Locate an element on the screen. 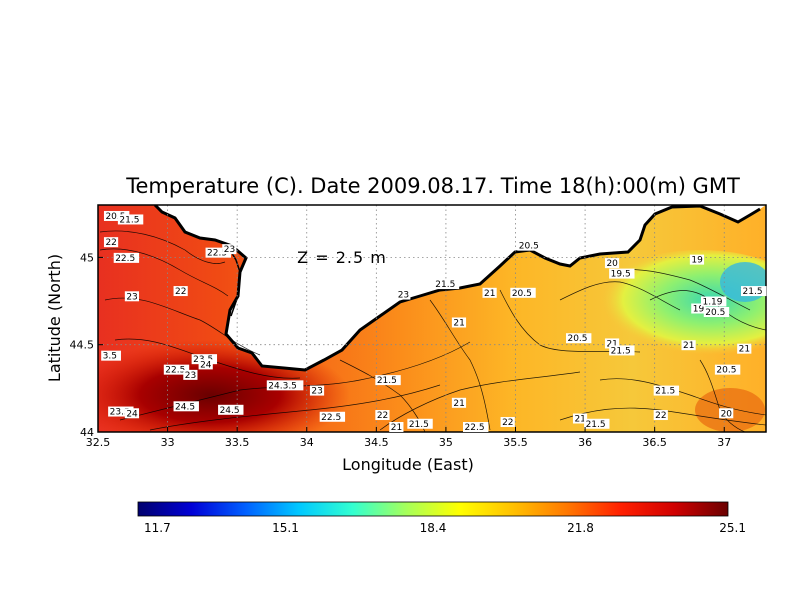 The height and width of the screenshot is (600, 800). contour-label-text: 23.5 is located at coordinates (120, 413).